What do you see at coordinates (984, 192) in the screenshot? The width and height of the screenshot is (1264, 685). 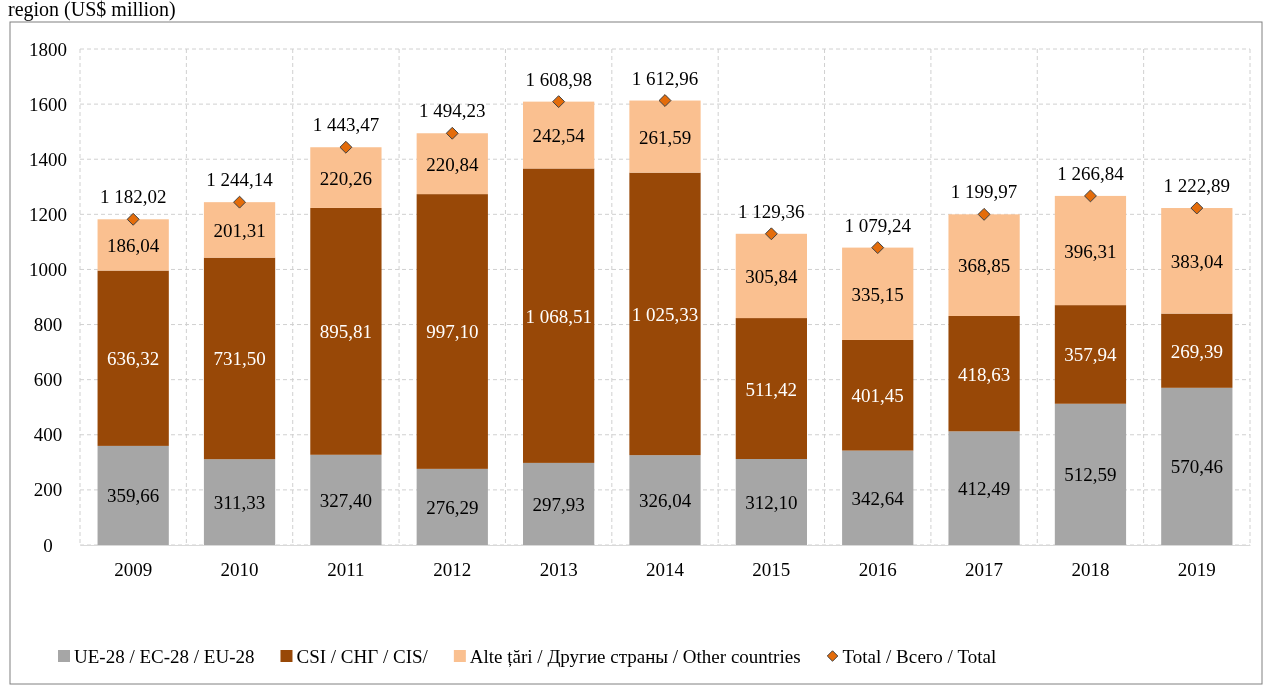 I see `data-label: 1 199,97` at bounding box center [984, 192].